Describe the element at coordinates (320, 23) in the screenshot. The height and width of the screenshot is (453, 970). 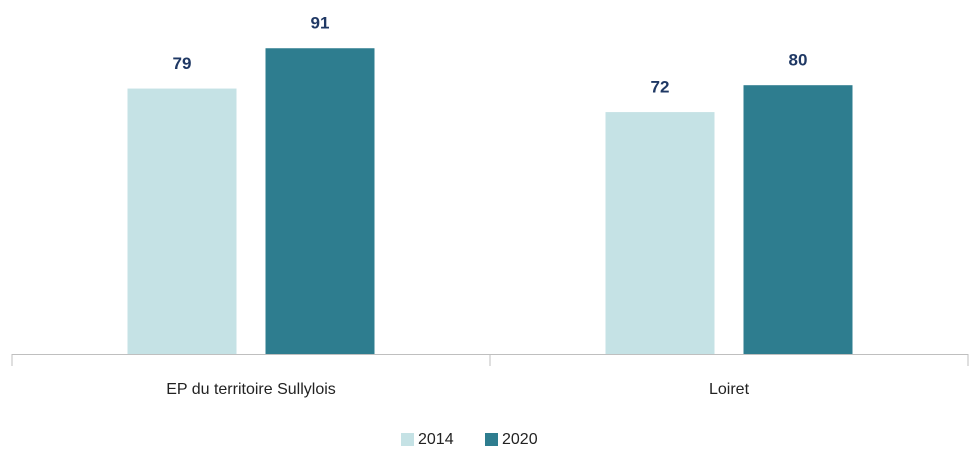
I see `data-label: 91` at that location.